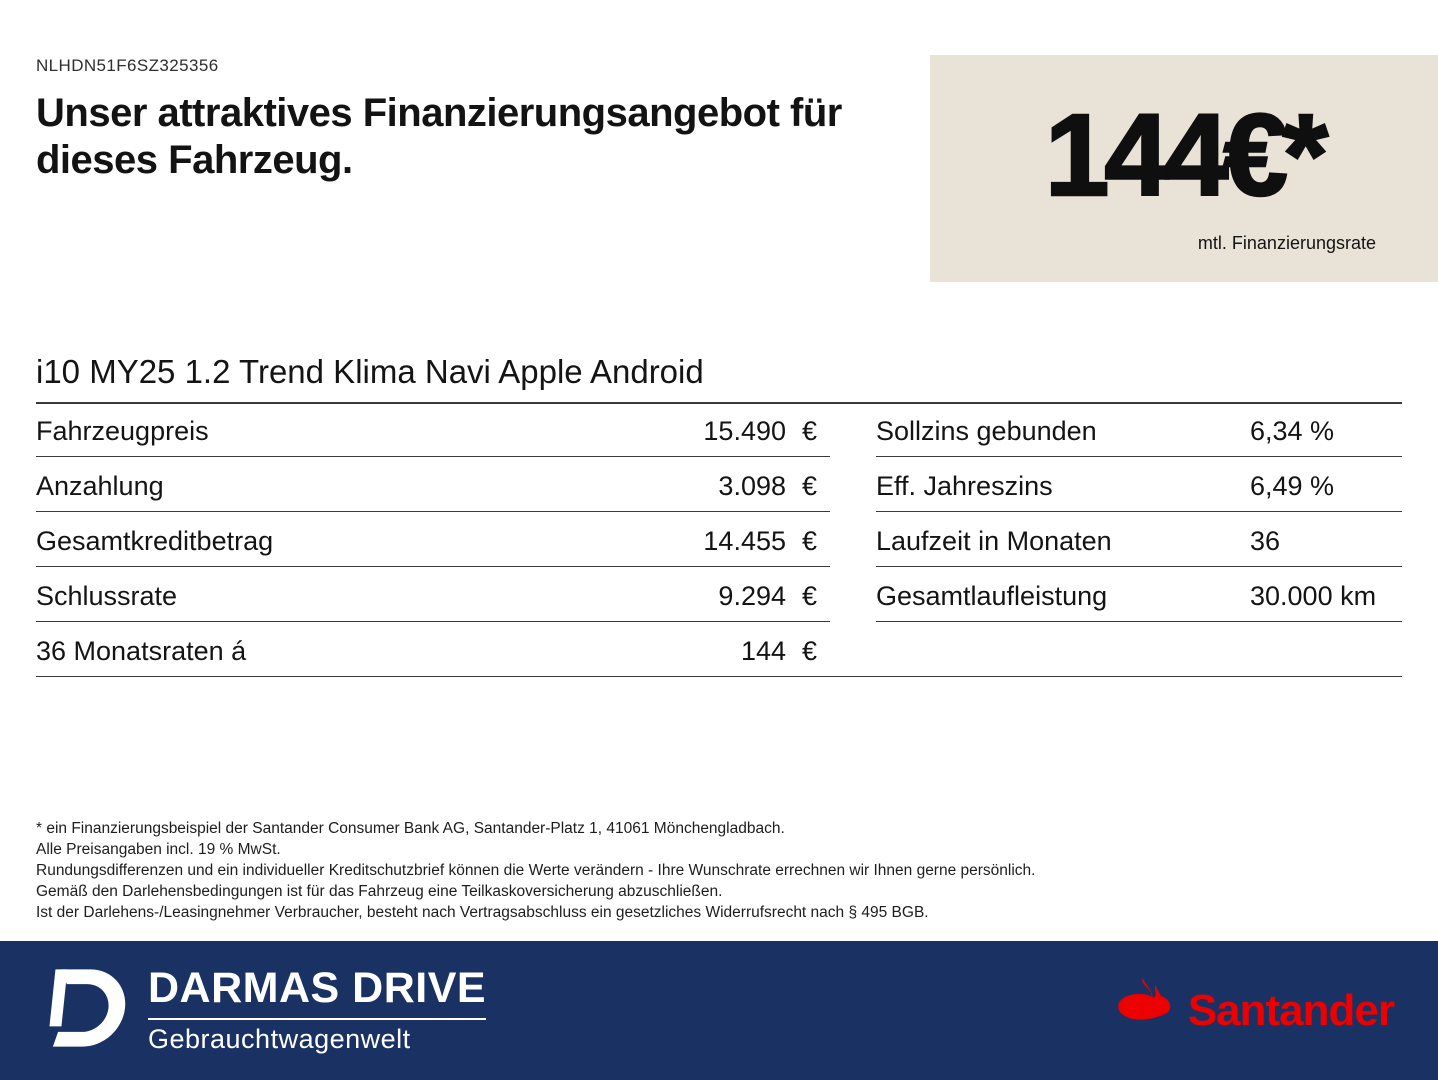 This screenshot has width=1438, height=1080. I want to click on dealer-divider, so click(317, 1018).